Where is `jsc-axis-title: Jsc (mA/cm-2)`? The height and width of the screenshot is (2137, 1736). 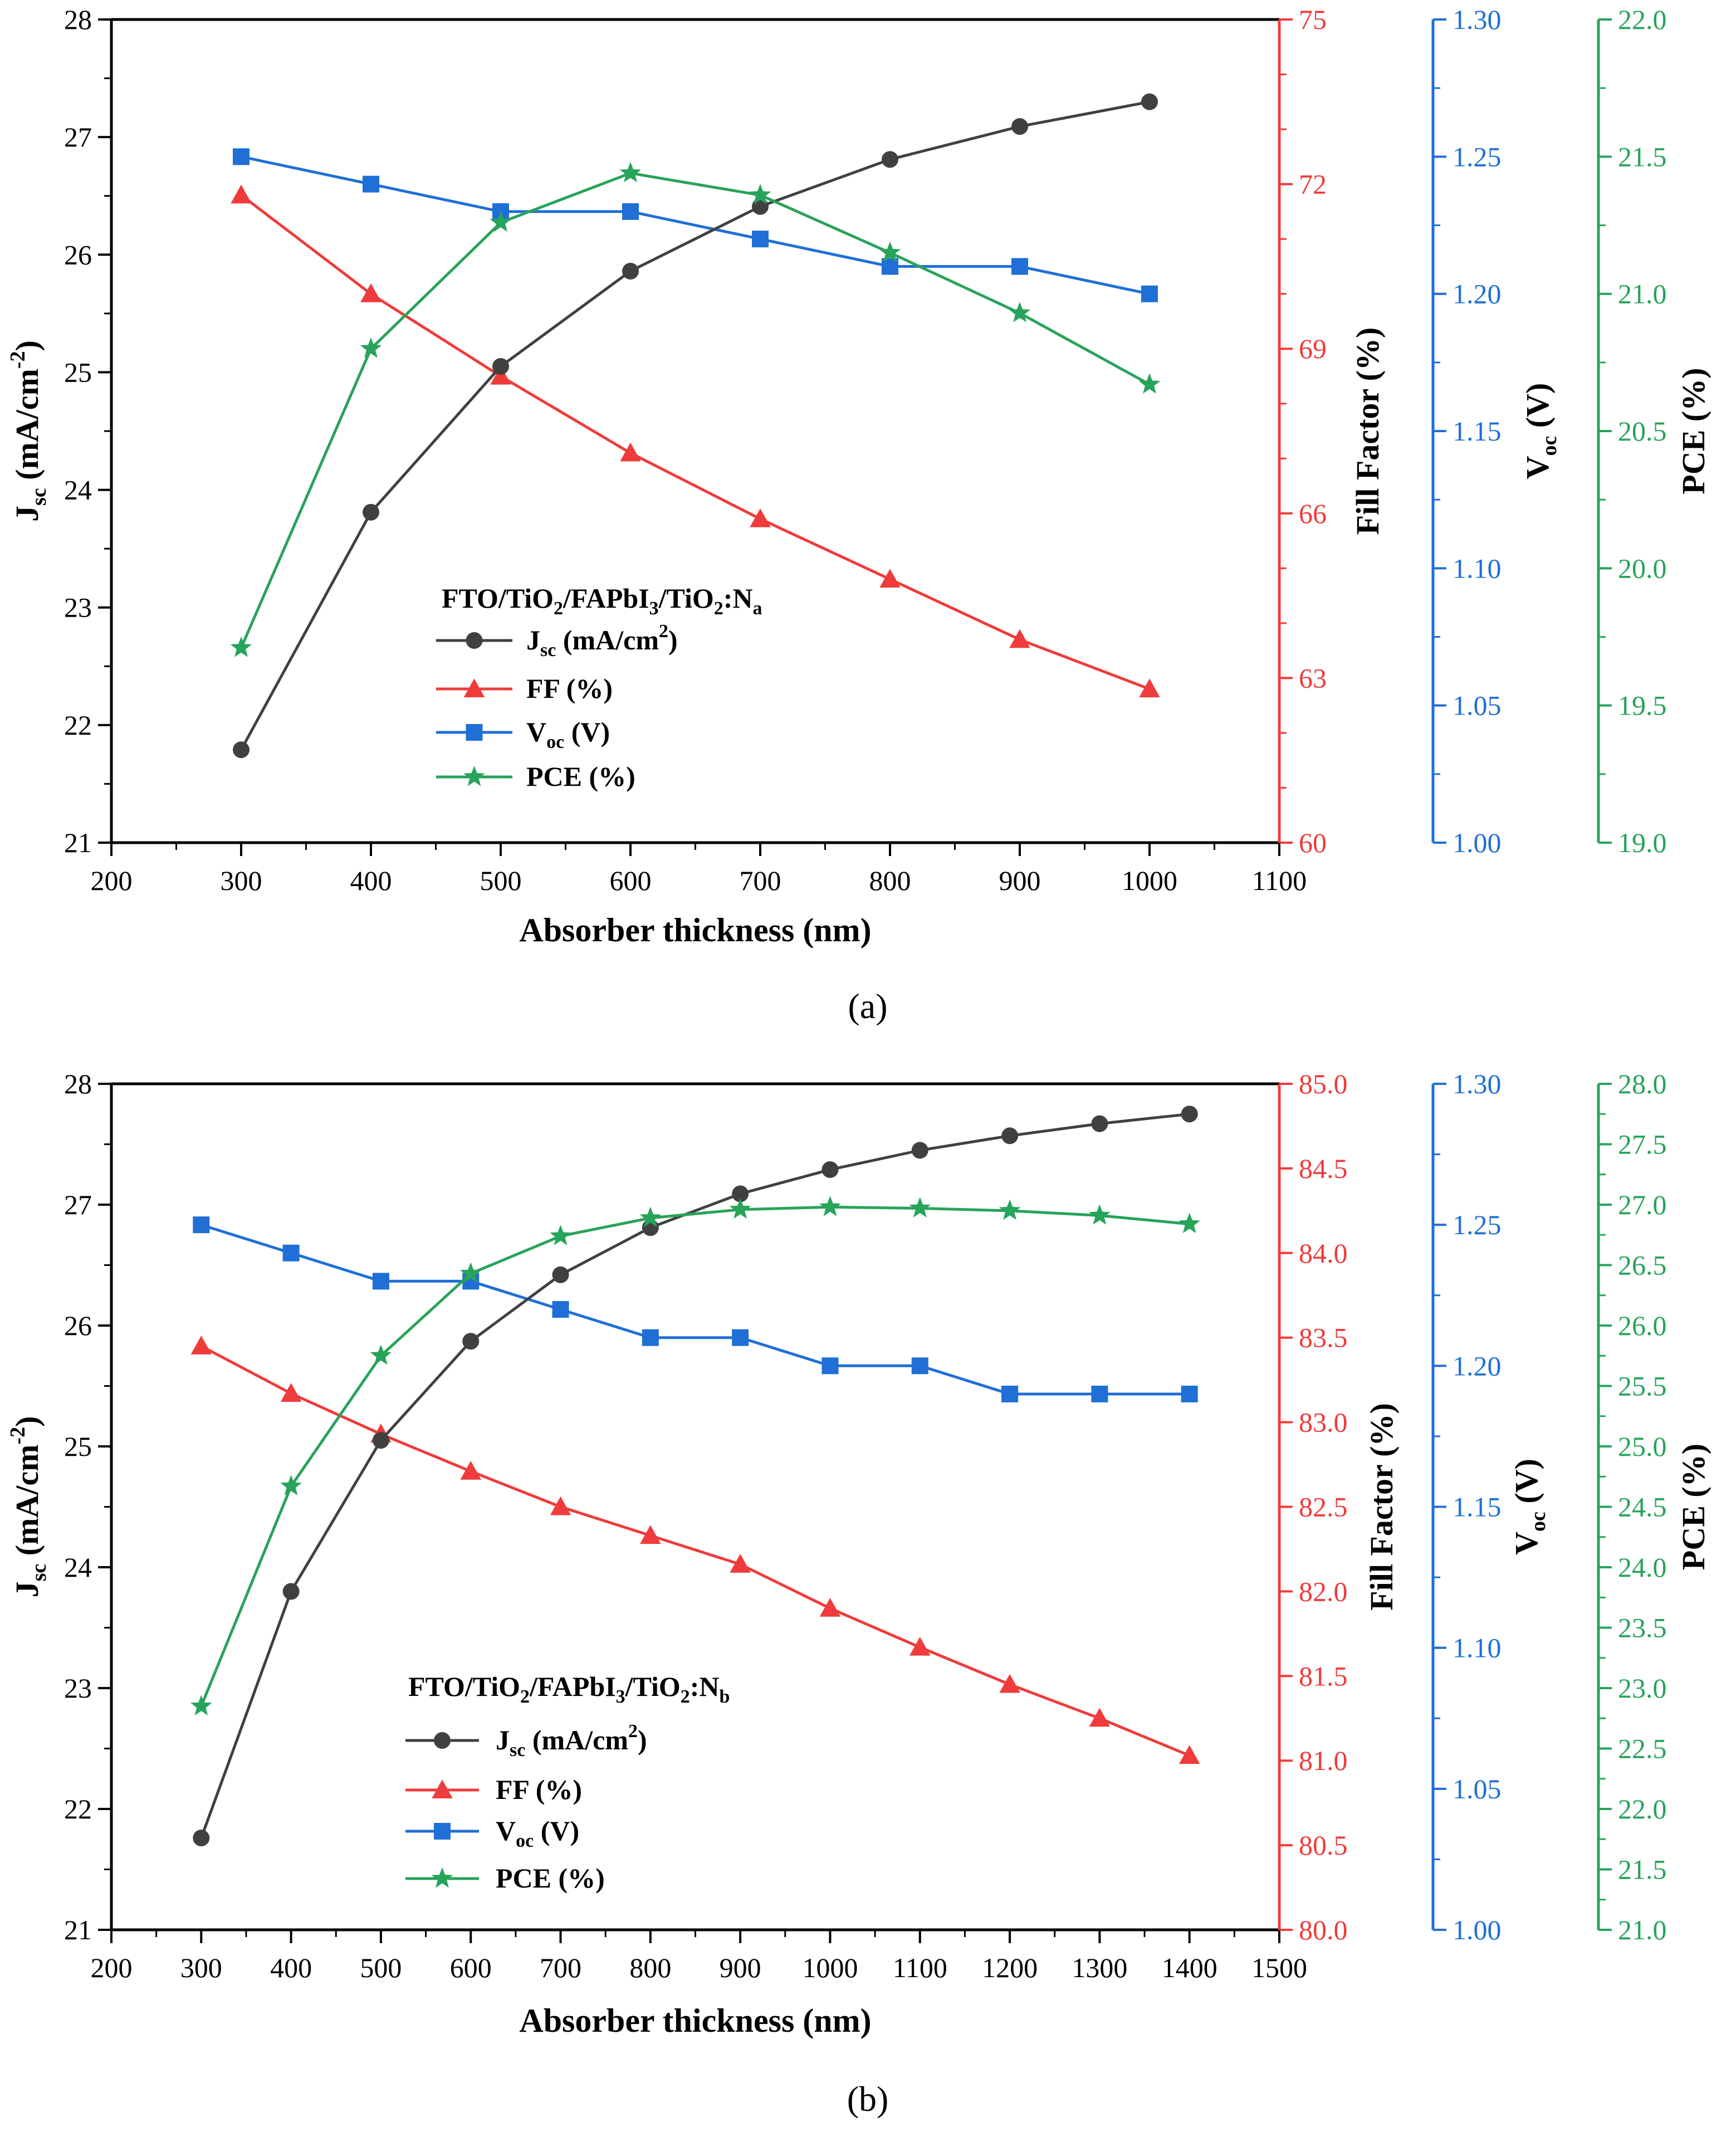
jsc-axis-title: Jsc (mA/cm-2) is located at coordinates (29, 1507).